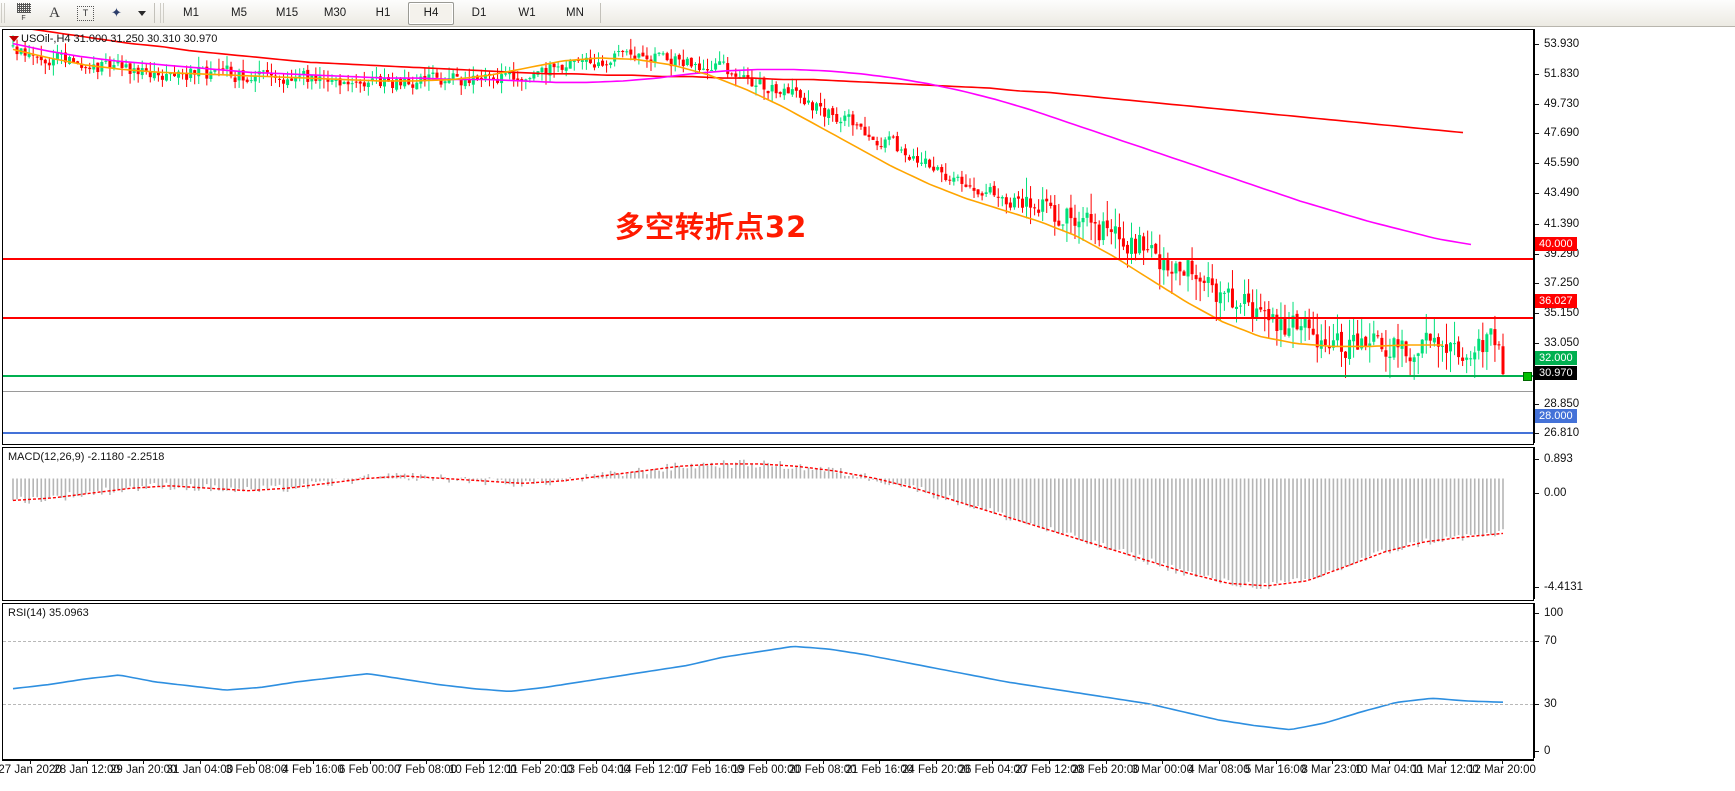 The width and height of the screenshot is (1735, 791). Describe the element at coordinates (143, 770) in the screenshot. I see `time-tick-label-2: 29 Jan 20:00` at that location.